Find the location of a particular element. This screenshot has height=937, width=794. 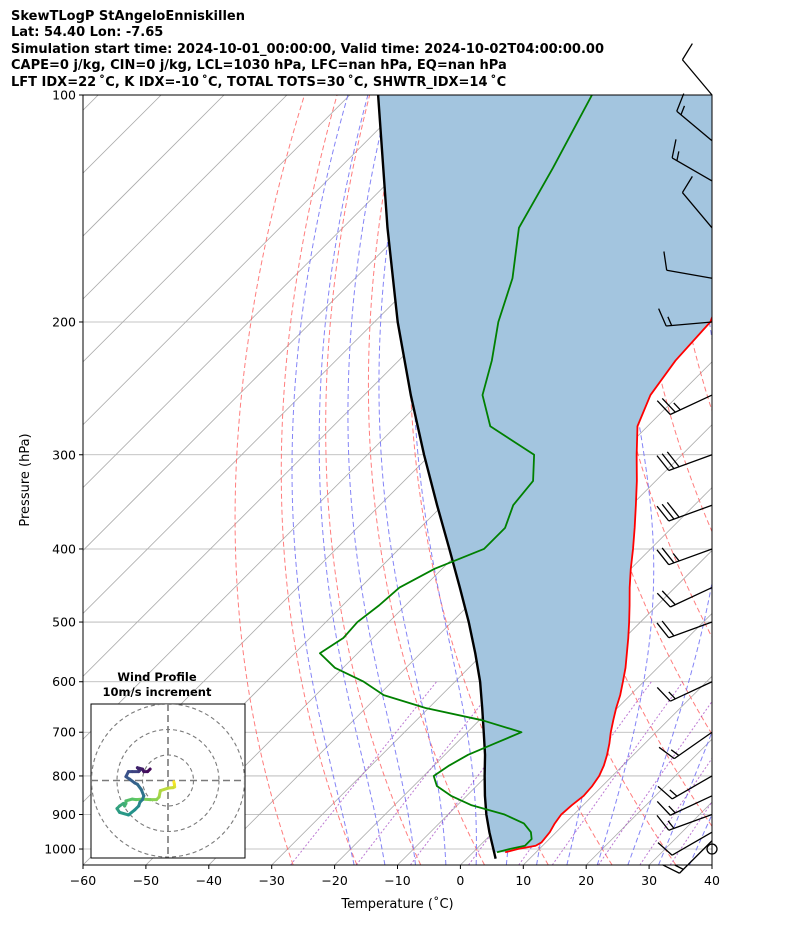

x-tick-label: −10 is located at coordinates (397, 880).